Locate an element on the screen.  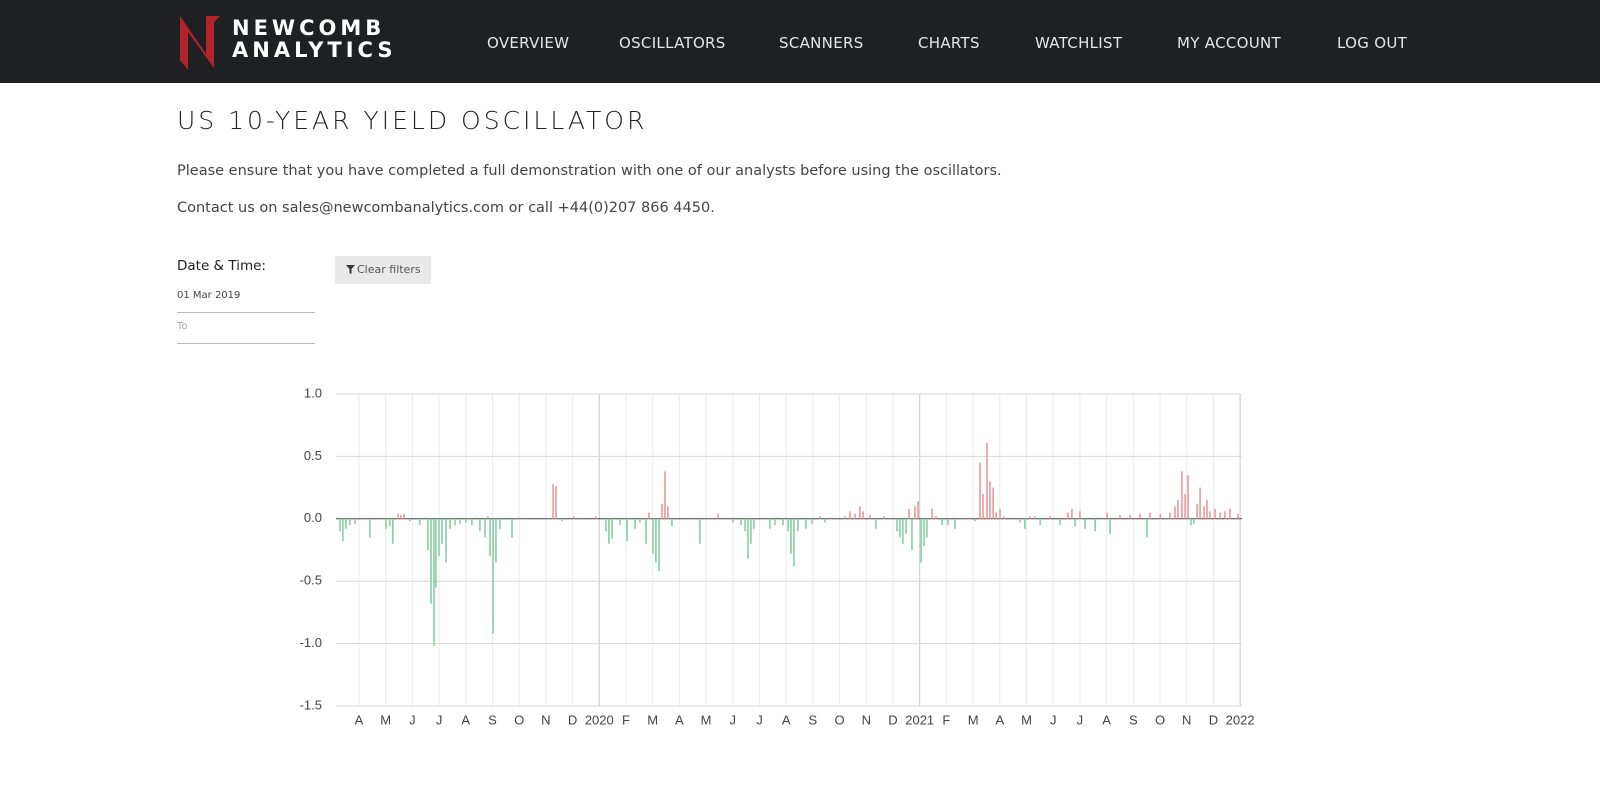
nav-item: WATCHLIST is located at coordinates (1079, 43).